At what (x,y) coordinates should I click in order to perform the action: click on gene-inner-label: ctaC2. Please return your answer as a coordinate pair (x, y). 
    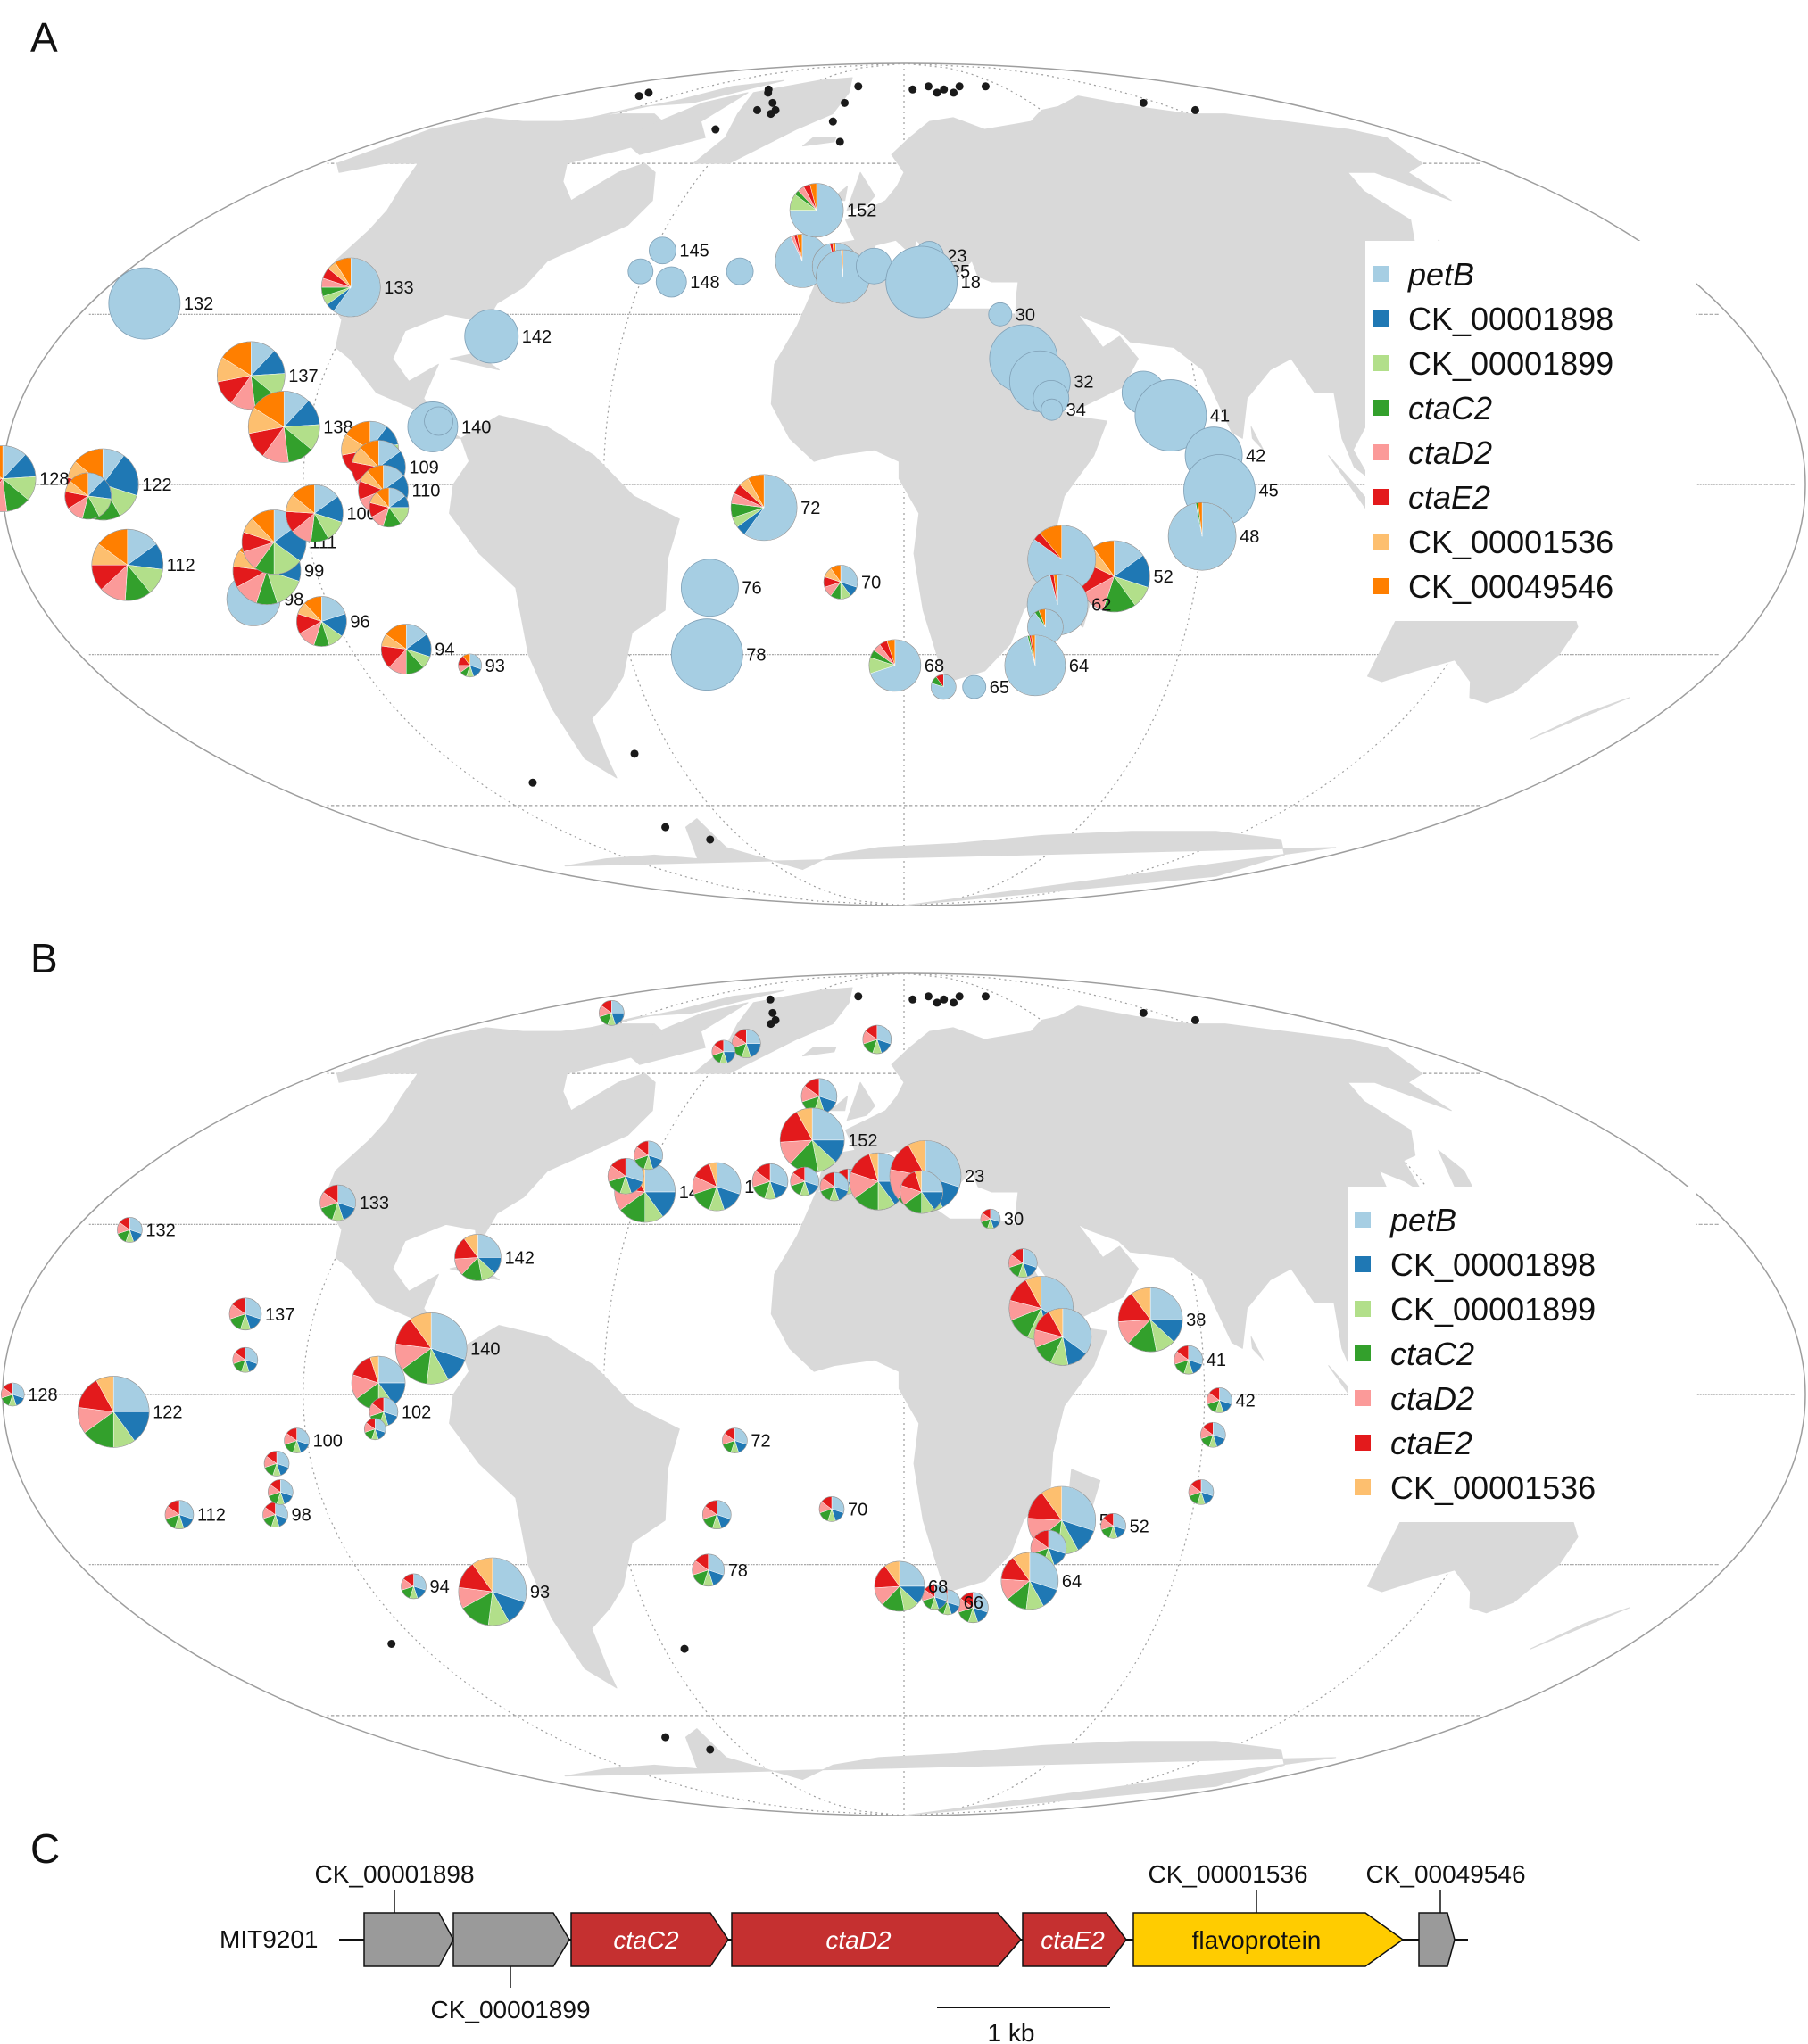
    Looking at the image, I should click on (646, 1940).